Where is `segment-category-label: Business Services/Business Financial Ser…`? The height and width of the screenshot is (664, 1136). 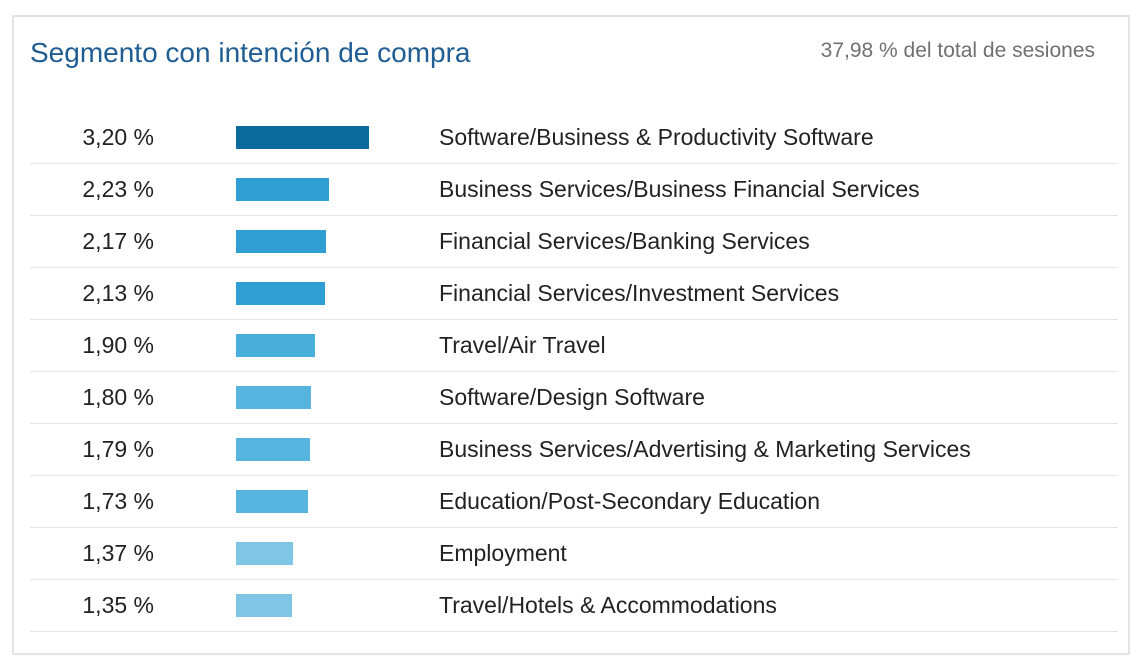 segment-category-label: Business Services/Business Financial Ser… is located at coordinates (679, 189).